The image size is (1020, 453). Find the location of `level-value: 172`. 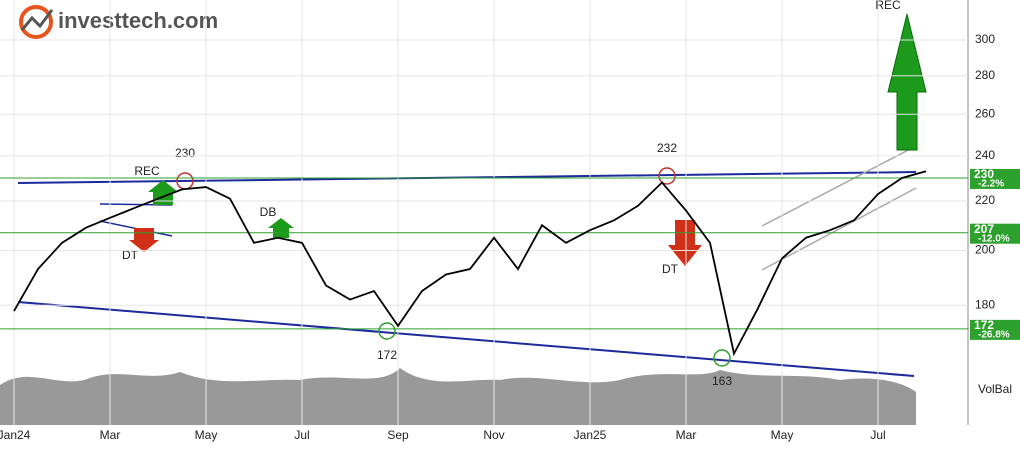

level-value: 172 is located at coordinates (984, 325).